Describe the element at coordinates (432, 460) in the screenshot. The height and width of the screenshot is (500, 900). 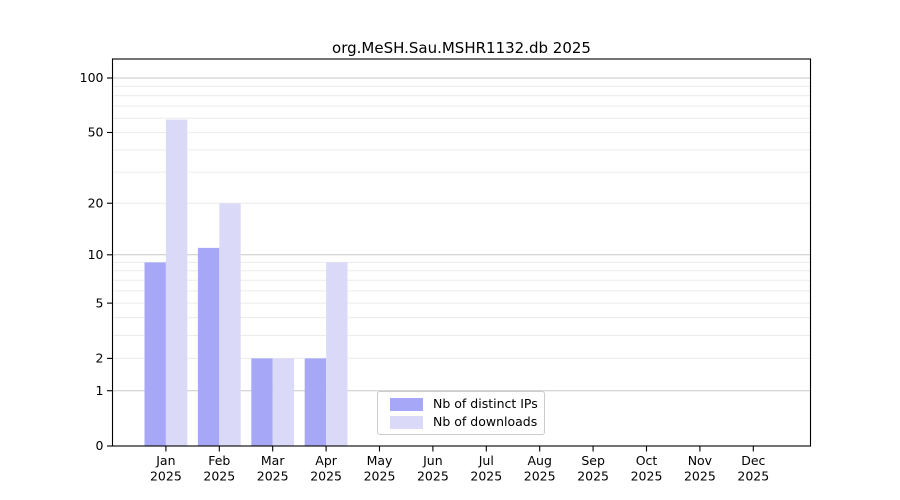
I see `x-tick-label-month: Jun` at that location.